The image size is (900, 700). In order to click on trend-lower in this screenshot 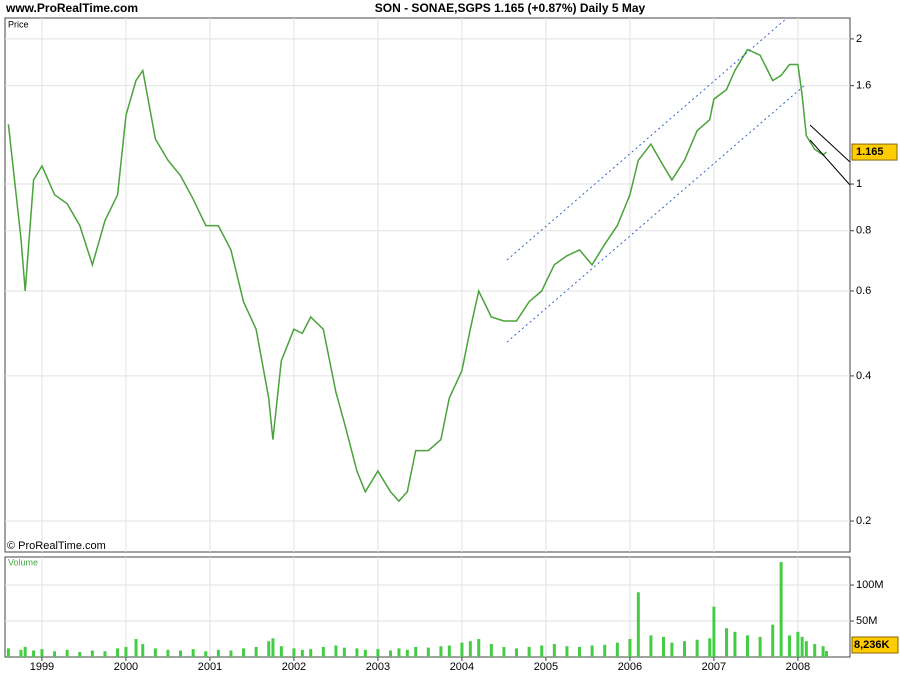, I will do `click(830, 162)`.